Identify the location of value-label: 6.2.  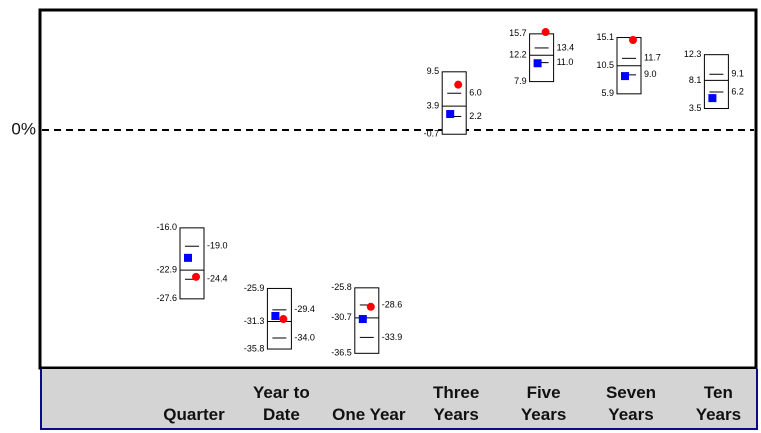
(737, 91).